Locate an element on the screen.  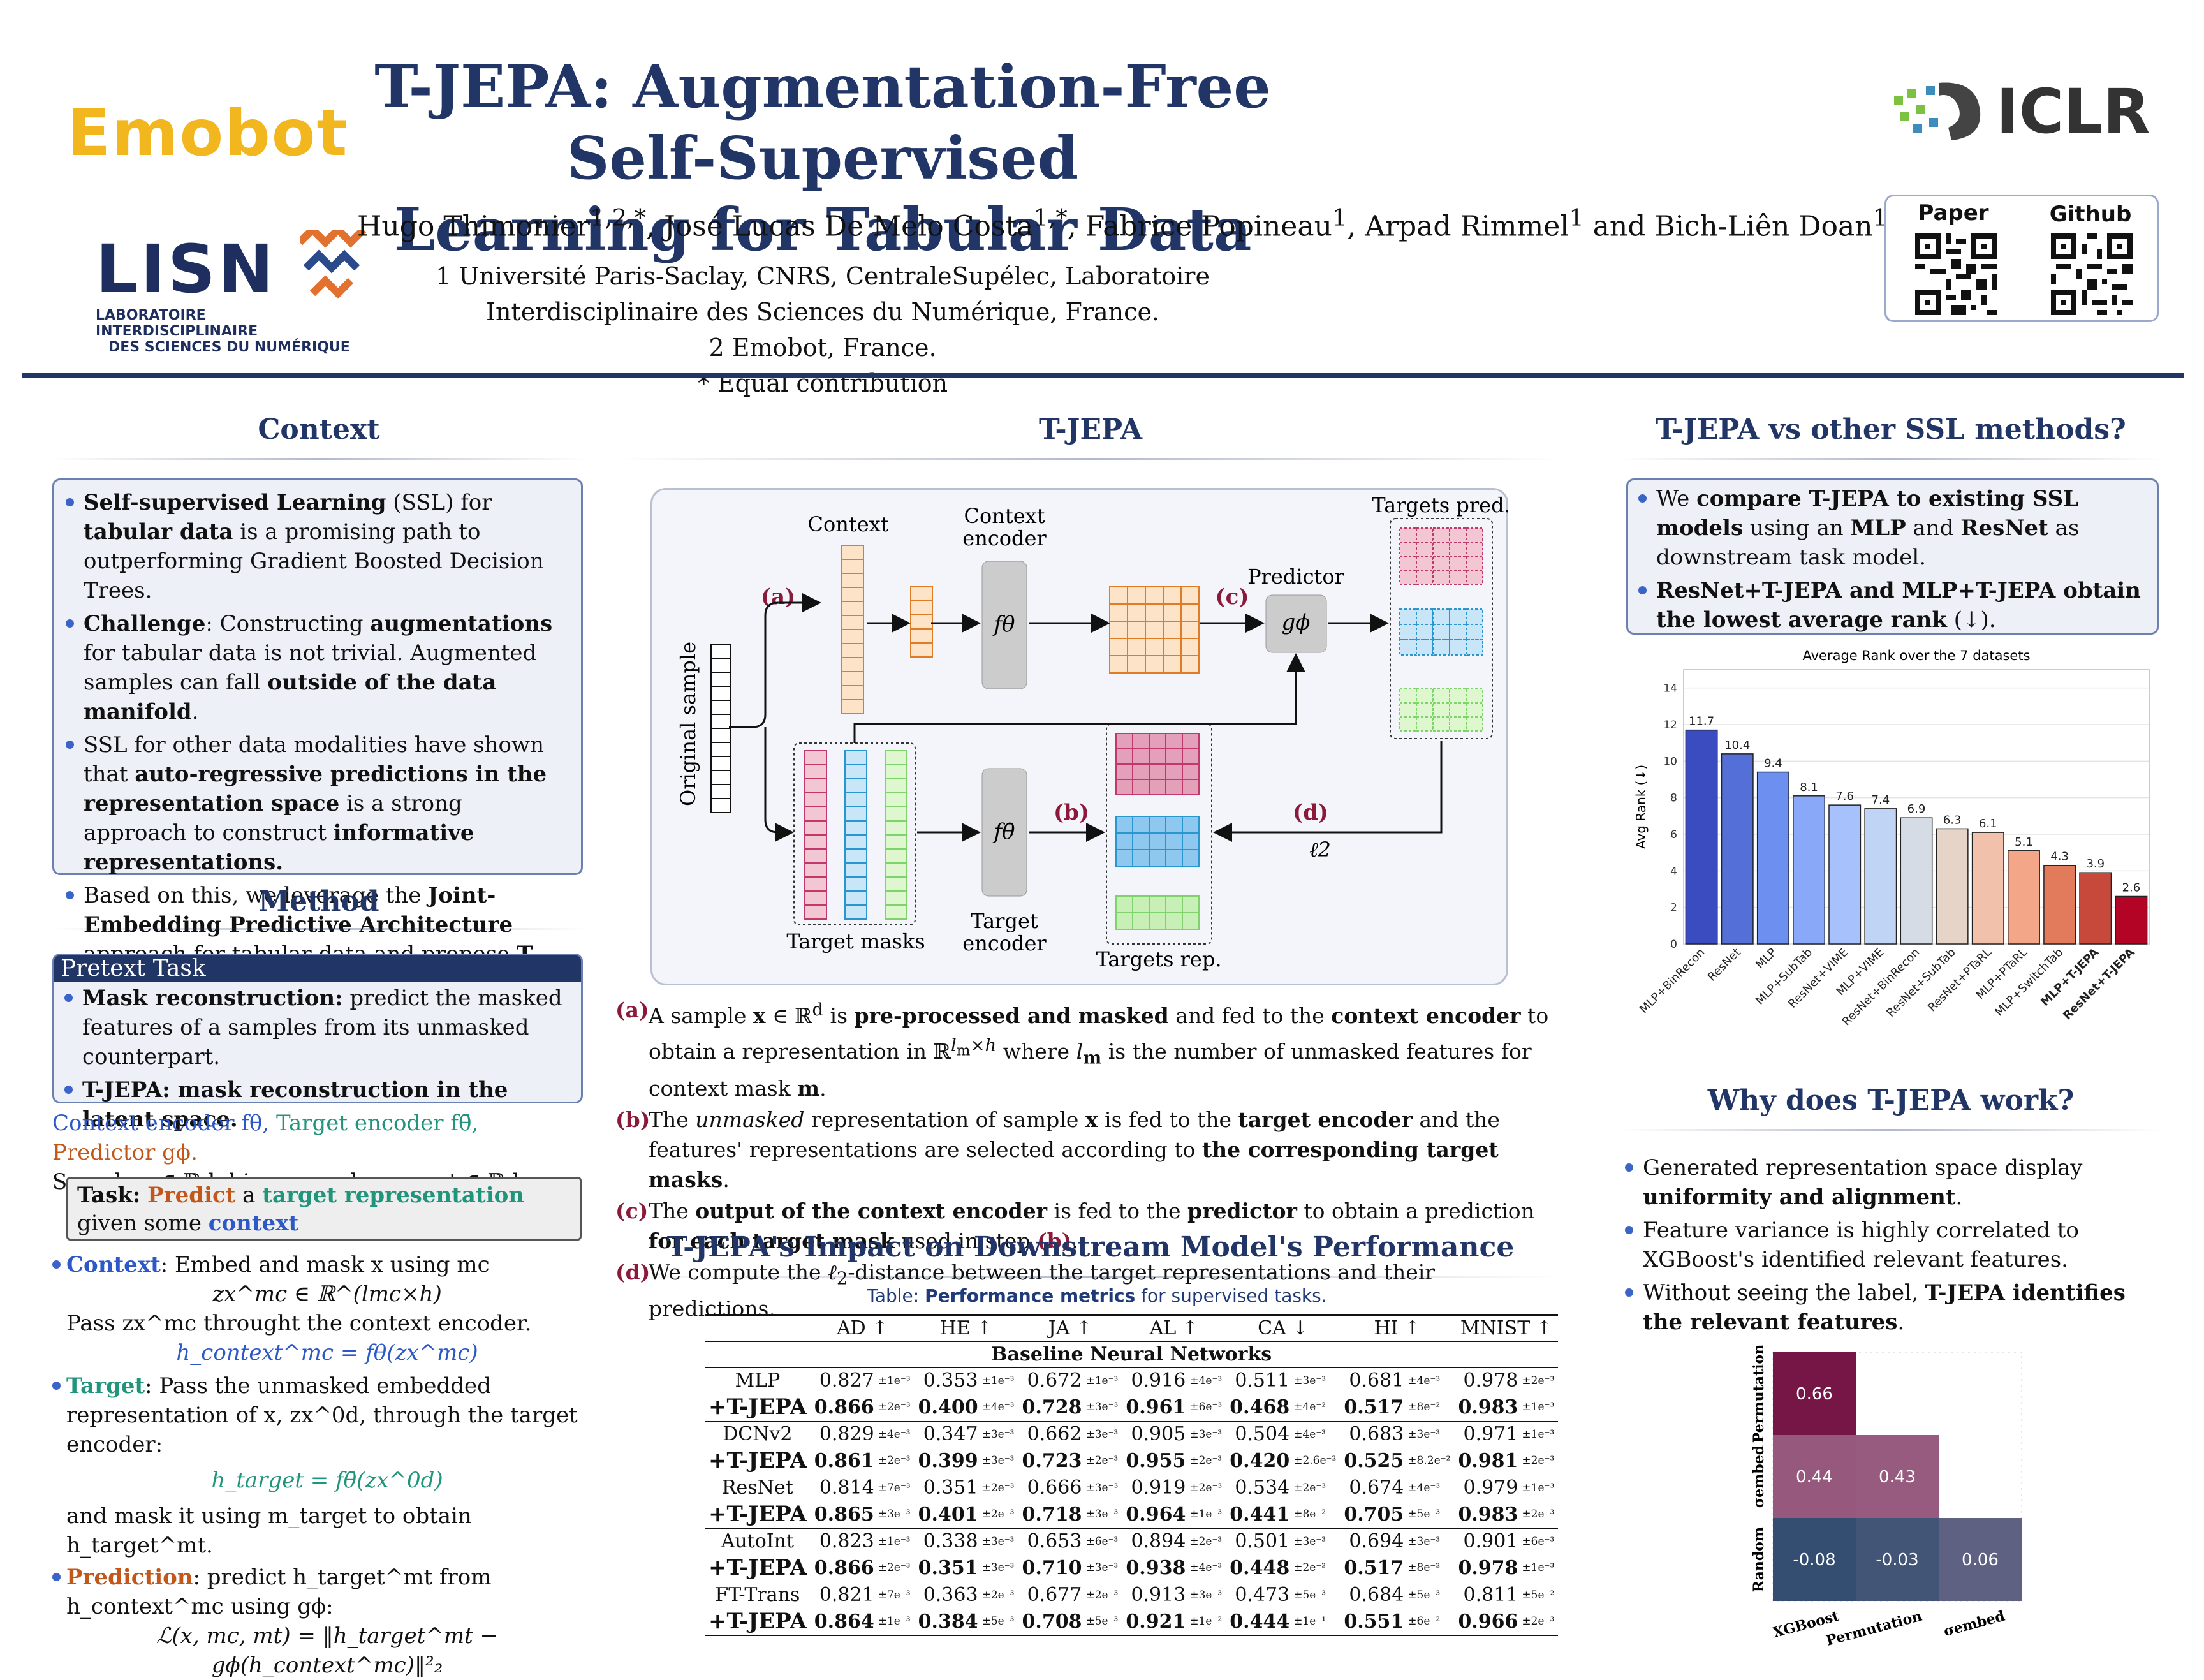
table-cell-value: 0.718 is located at coordinates (1052, 1515).